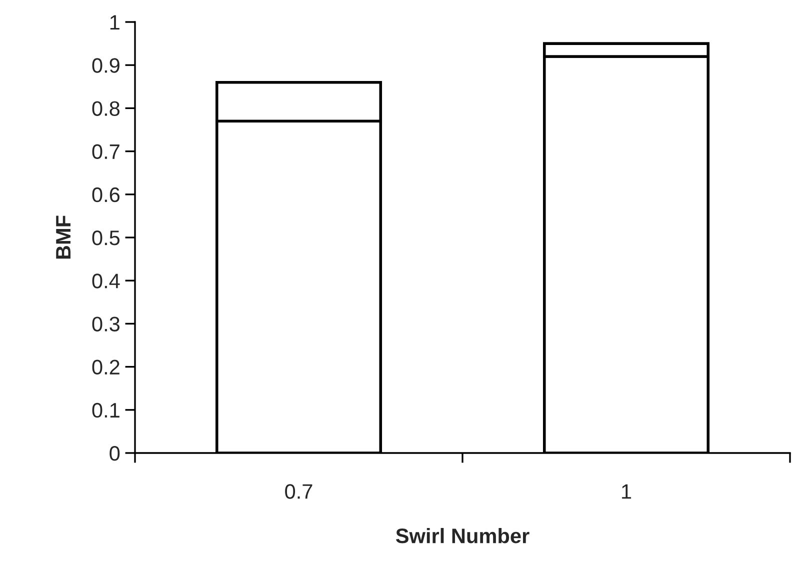 The width and height of the screenshot is (796, 571). I want to click on y-tick-label: 0.6, so click(106, 194).